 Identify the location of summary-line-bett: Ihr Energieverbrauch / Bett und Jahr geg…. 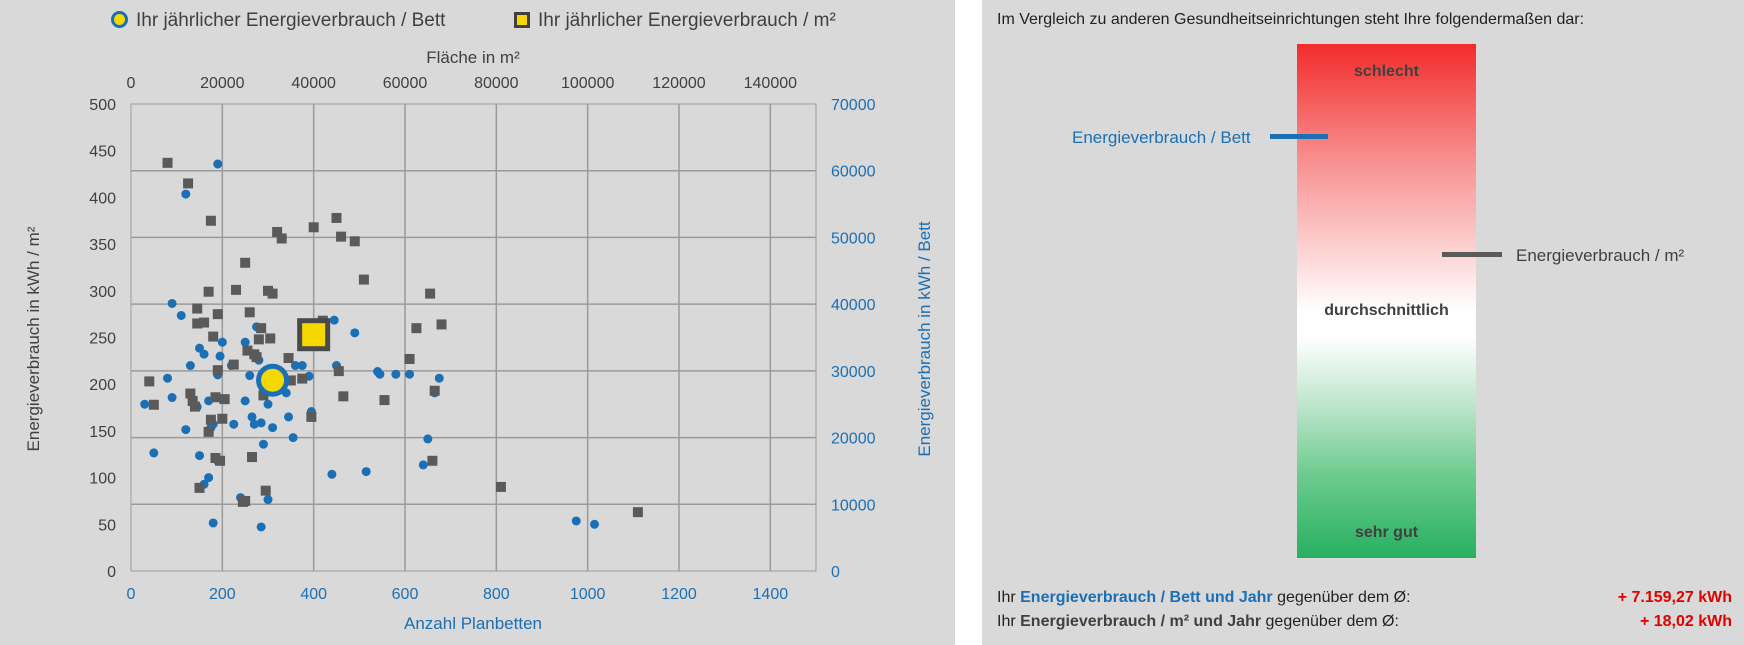
(1204, 598).